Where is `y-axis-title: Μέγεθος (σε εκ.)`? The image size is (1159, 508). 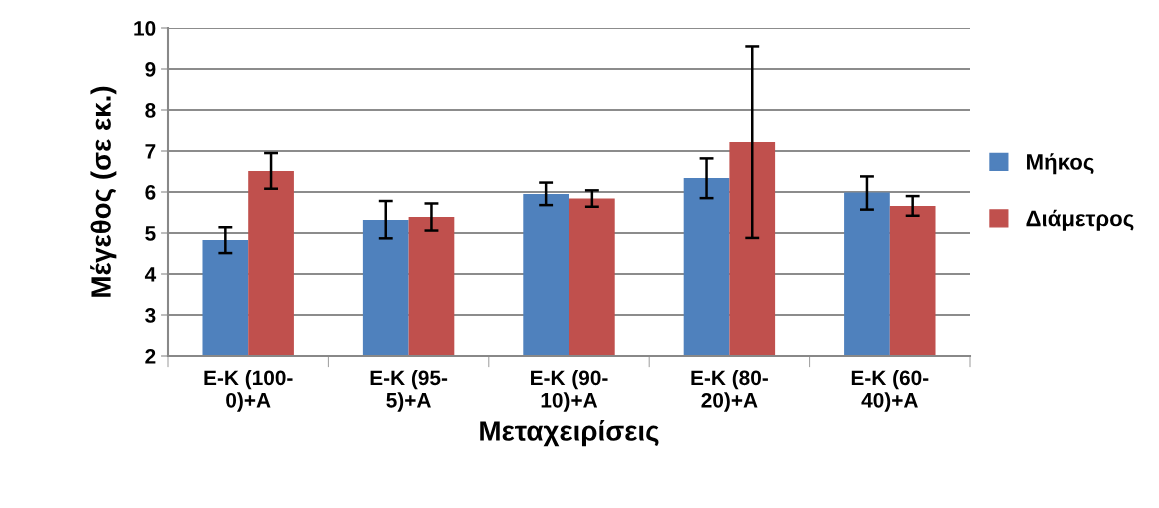 y-axis-title: Μέγεθος (σε εκ.) is located at coordinates (103, 191).